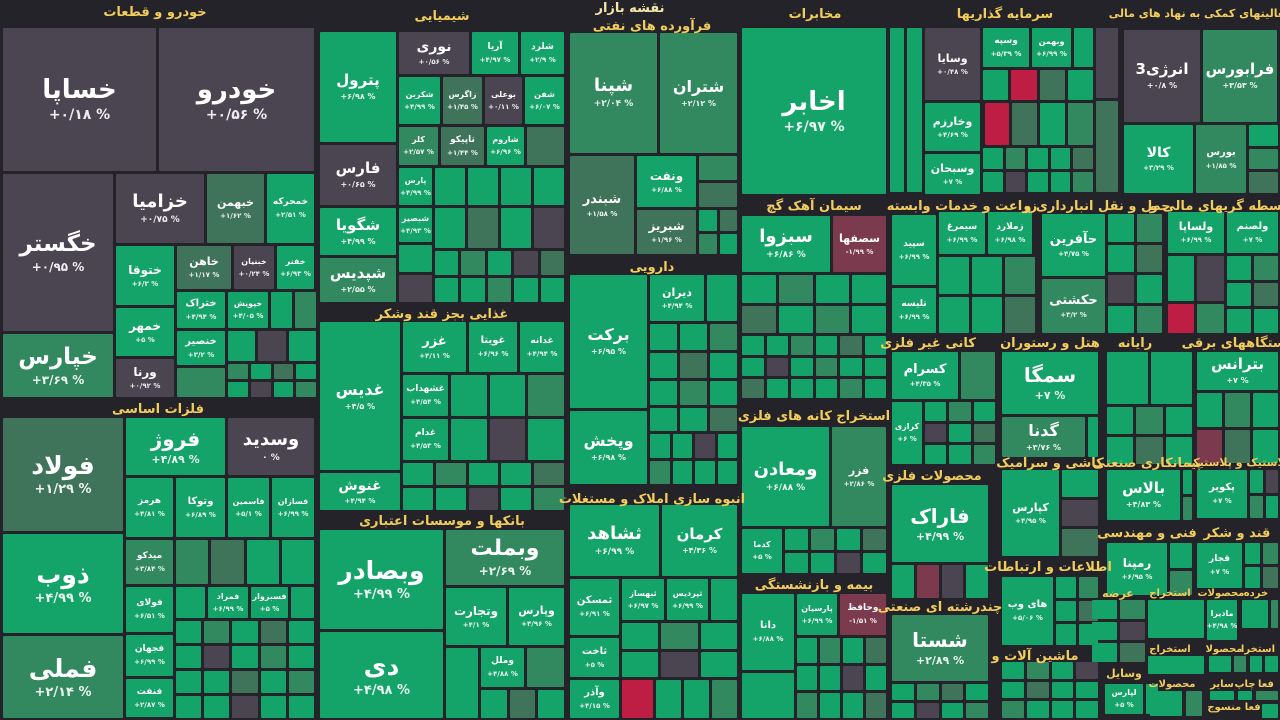  Describe the element at coordinates (1030, 513) in the screenshot. I see `stock-tile: کپارس +۴/۹۵ %` at that location.